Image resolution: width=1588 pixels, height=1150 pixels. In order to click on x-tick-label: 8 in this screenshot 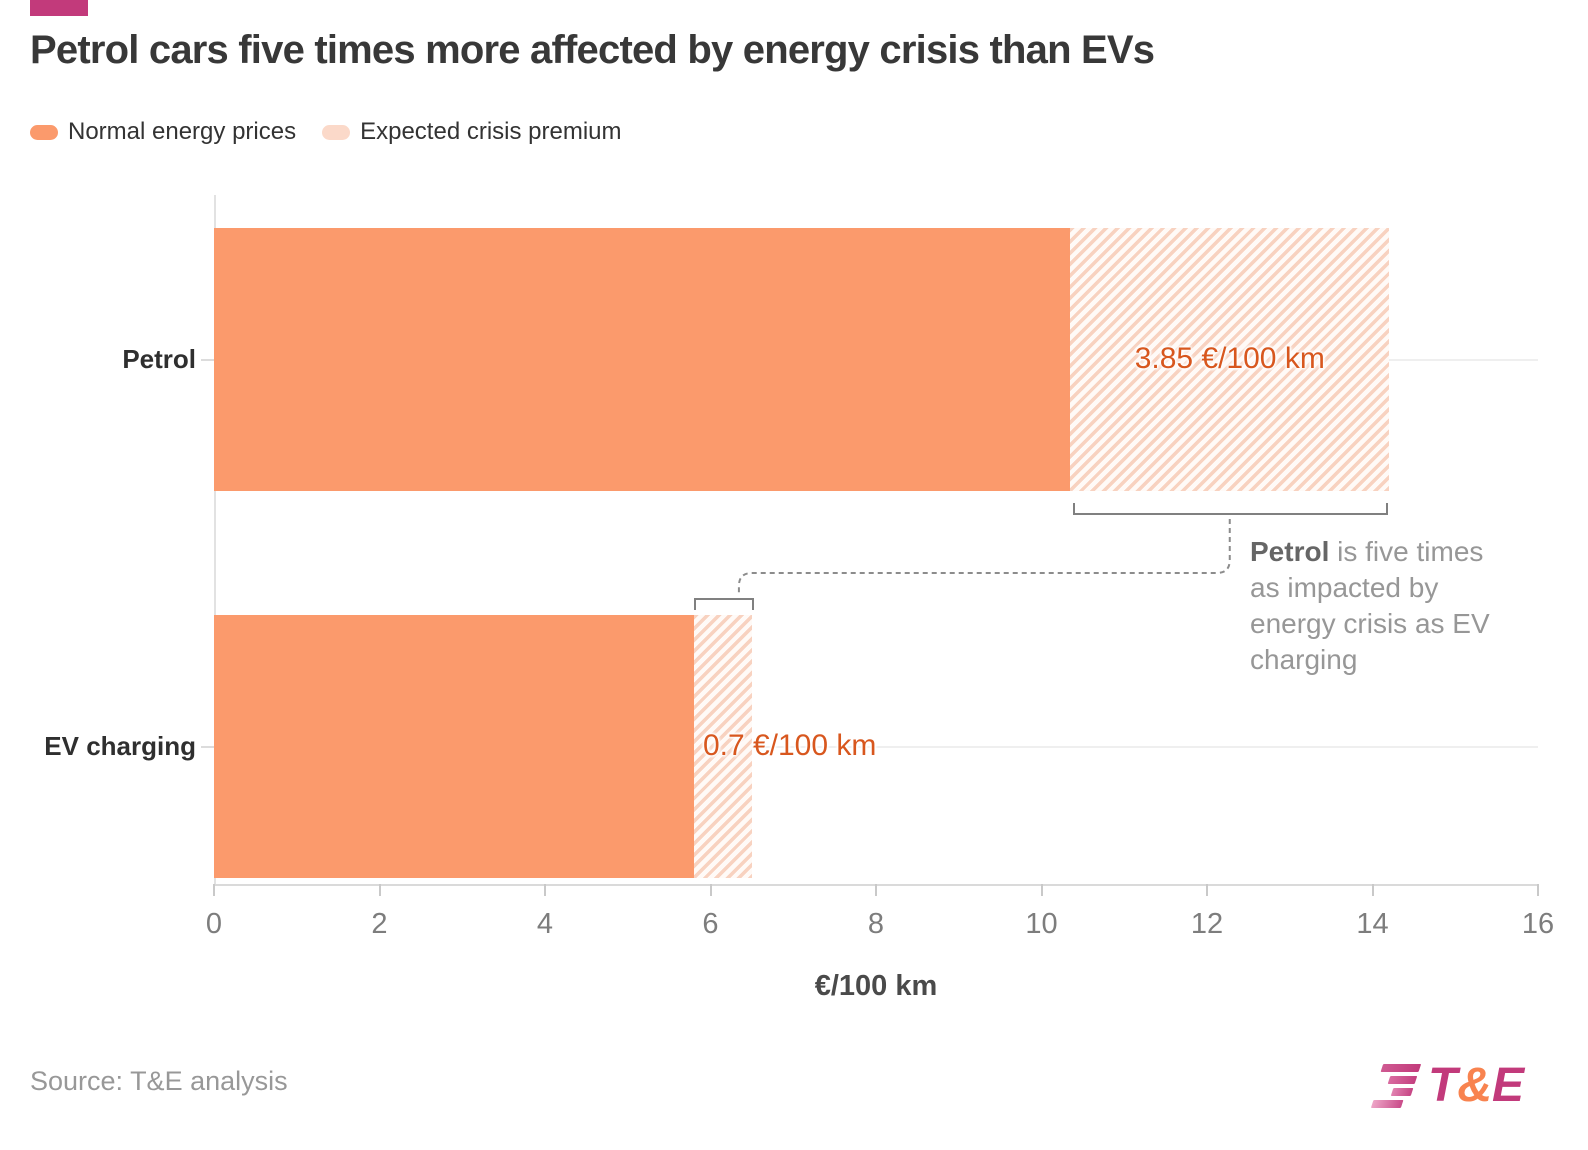, I will do `click(876, 924)`.